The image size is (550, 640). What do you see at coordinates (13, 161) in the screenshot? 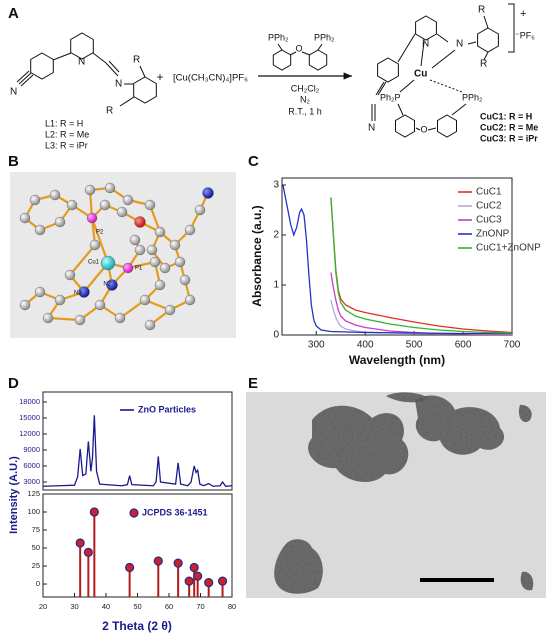
I see `panel-label: B` at bounding box center [13, 161].